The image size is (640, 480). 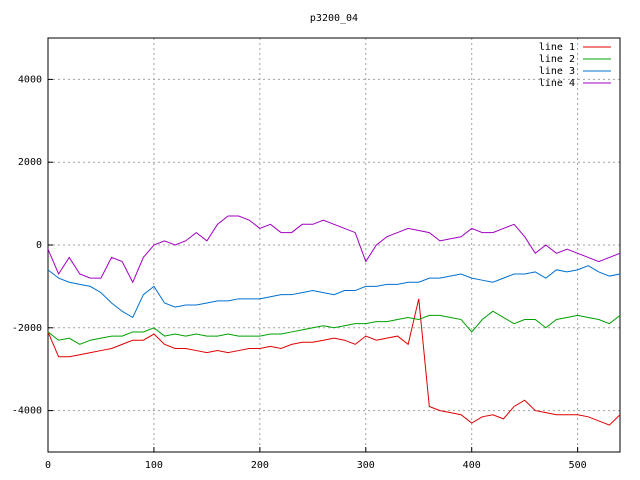 What do you see at coordinates (557, 83) in the screenshot?
I see `legend-label: line 4` at bounding box center [557, 83].